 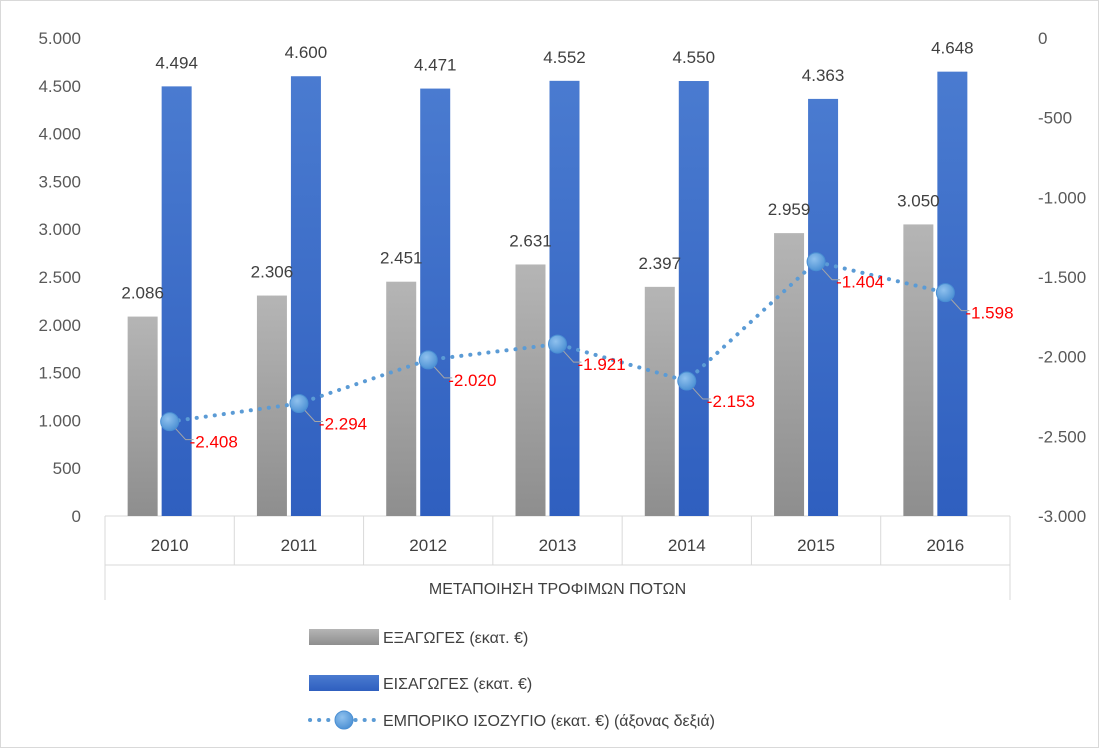 I want to click on imports-data-label: 4.494, so click(x=176, y=62).